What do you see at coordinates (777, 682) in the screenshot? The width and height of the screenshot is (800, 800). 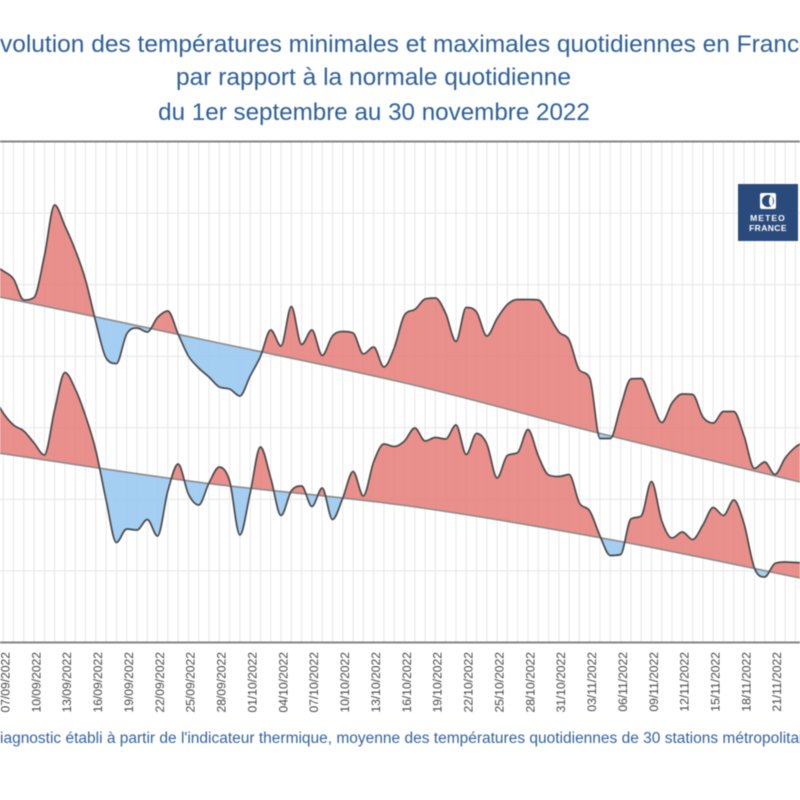 I see `svg-text: 21/11/2022` at bounding box center [777, 682].